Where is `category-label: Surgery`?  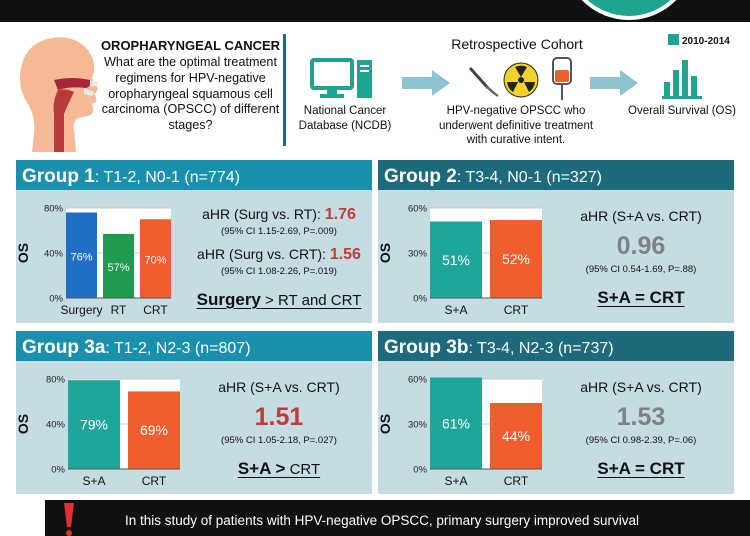 category-label: Surgery is located at coordinates (81, 310).